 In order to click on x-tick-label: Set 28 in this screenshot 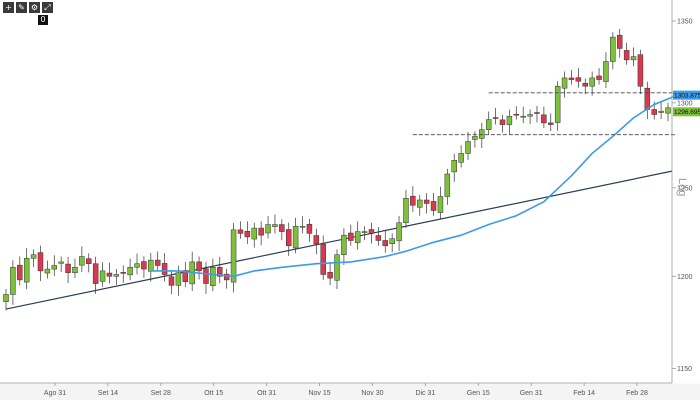, I will do `click(161, 393)`.